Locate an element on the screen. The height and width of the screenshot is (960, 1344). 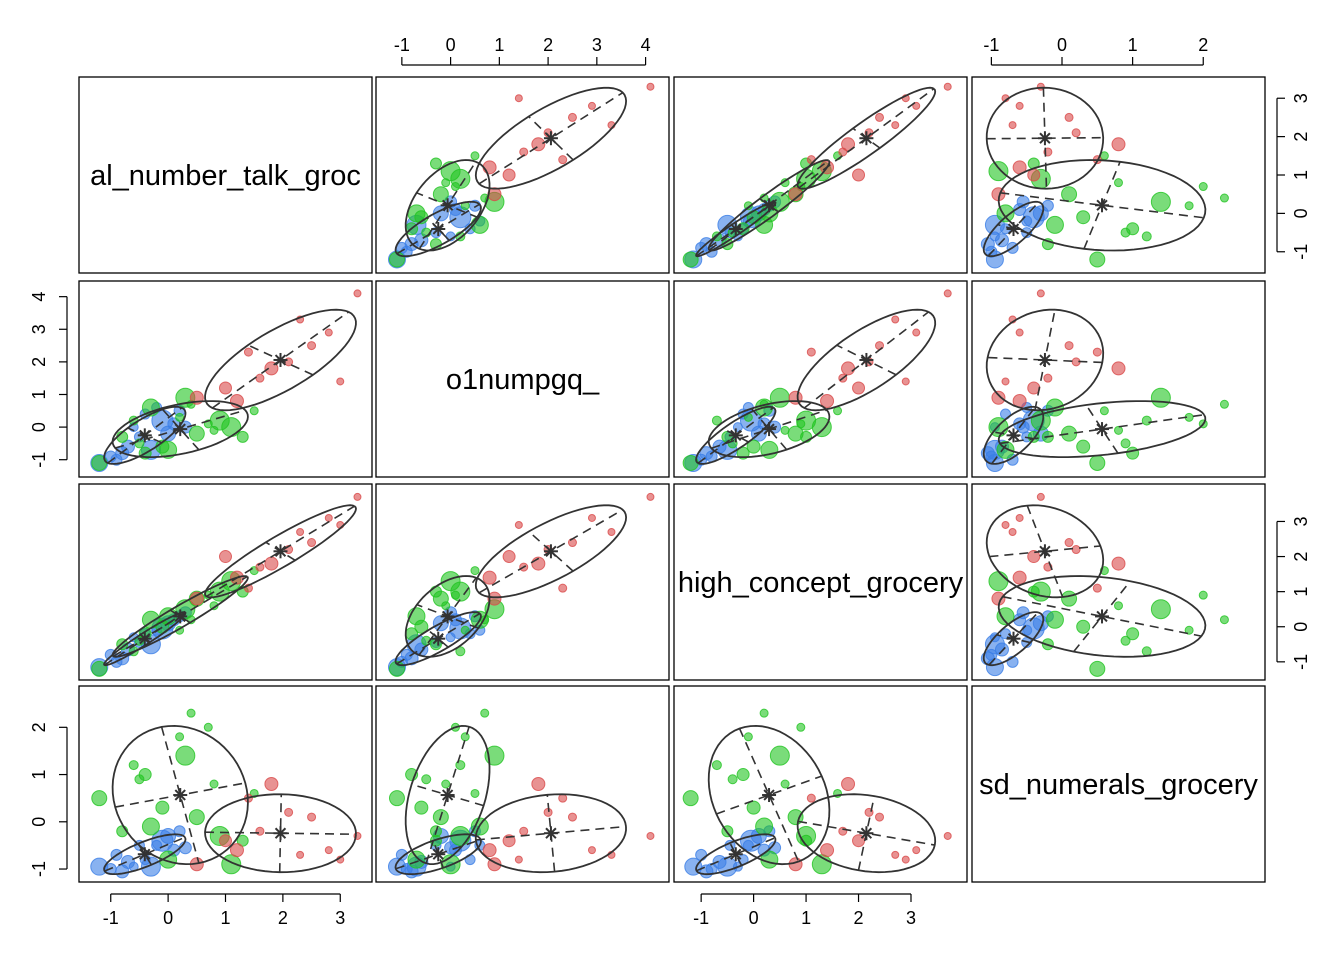
variable-label-2: high_concept_grocery is located at coordinates (821, 583).